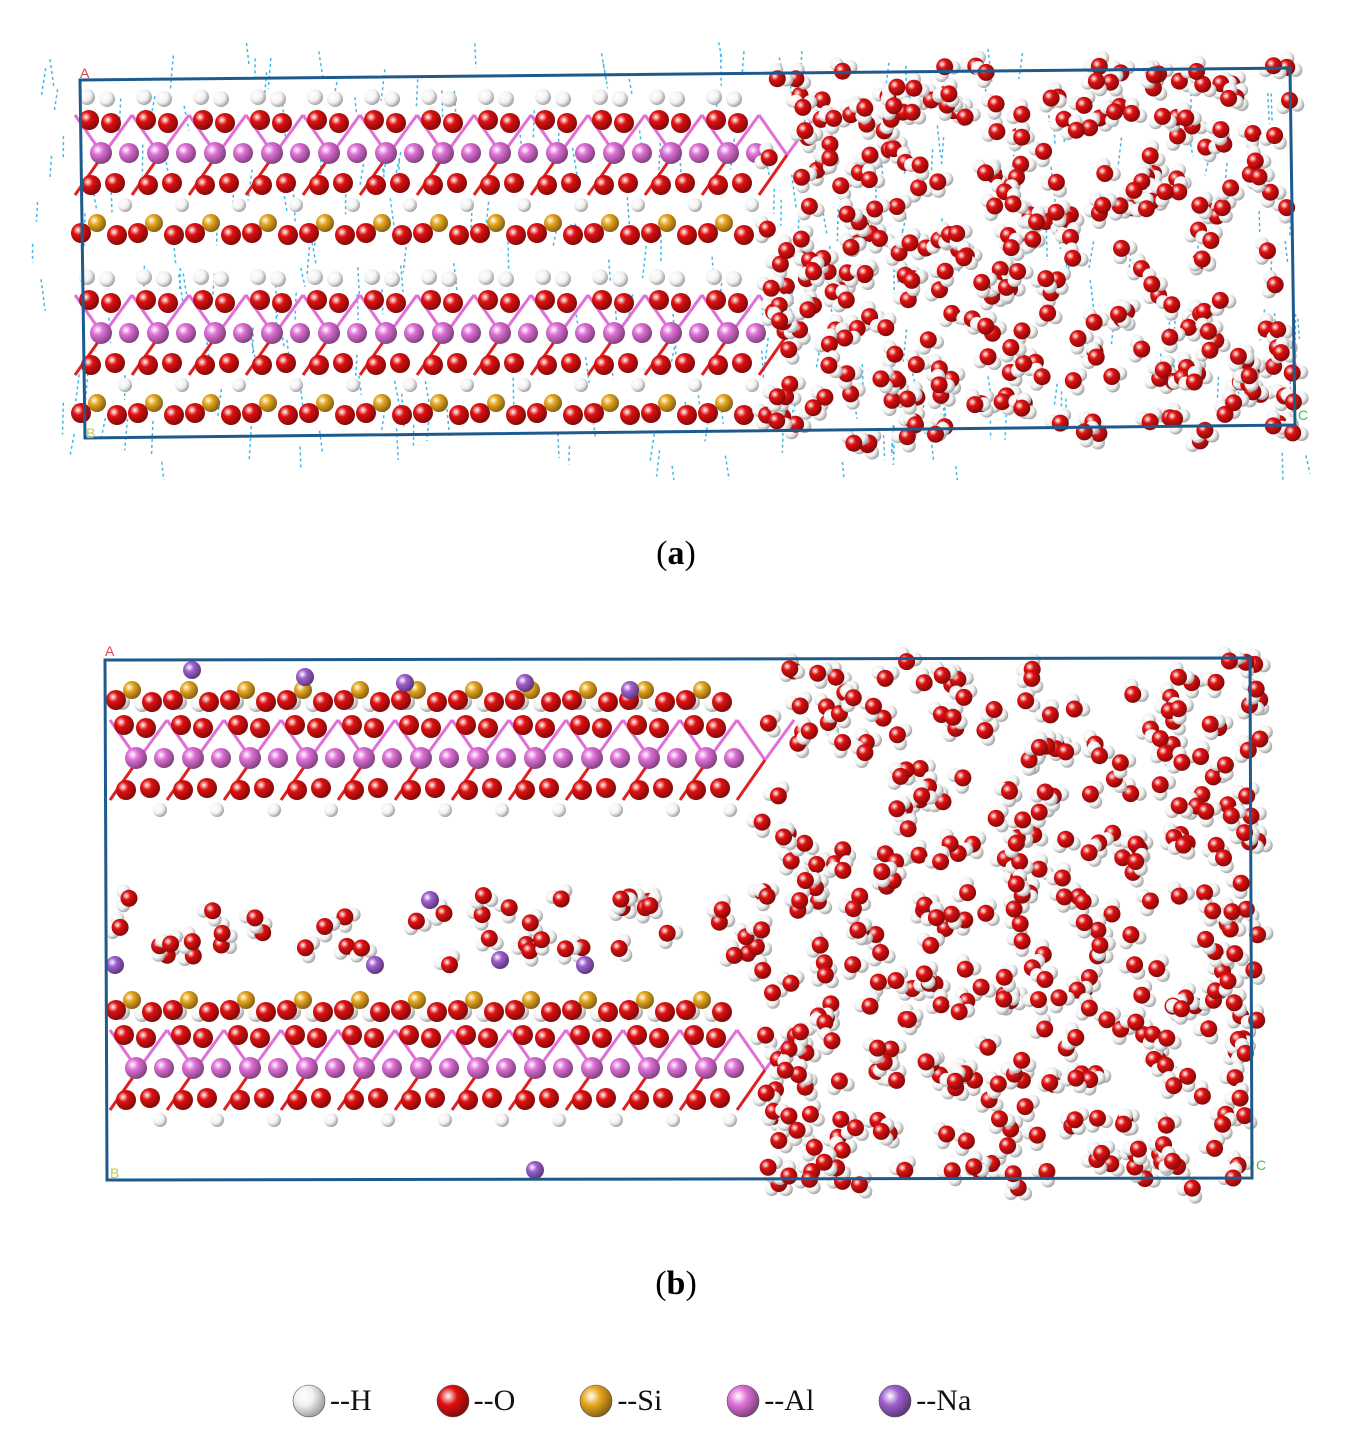 The width and height of the screenshot is (1355, 1455). Describe the element at coordinates (430, 900) in the screenshot. I see `atom-na` at that location.